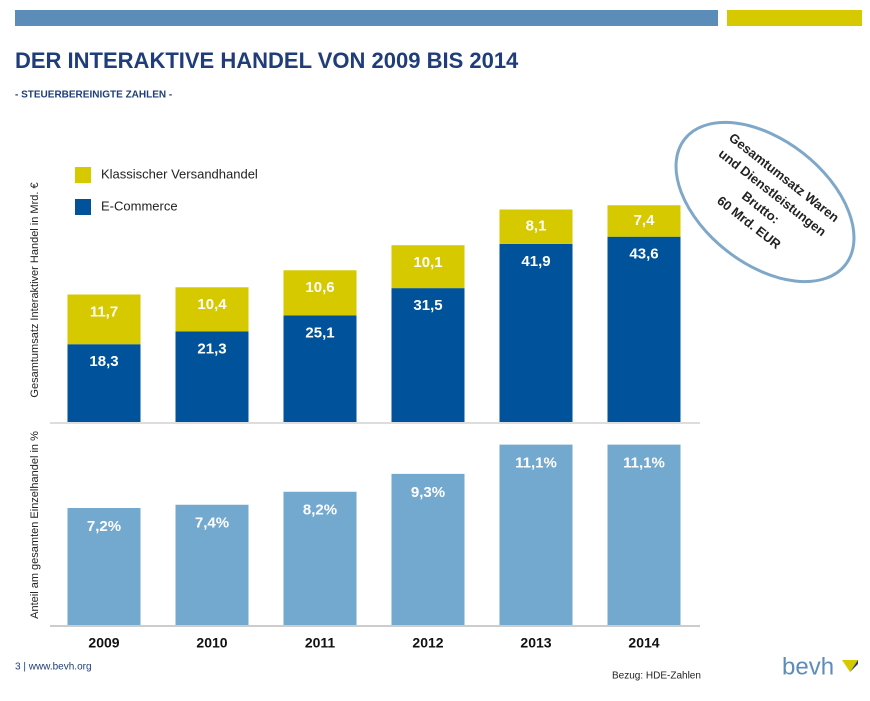  What do you see at coordinates (179, 173) in the screenshot?
I see `legend-label: Klassischer Versandhandel` at bounding box center [179, 173].